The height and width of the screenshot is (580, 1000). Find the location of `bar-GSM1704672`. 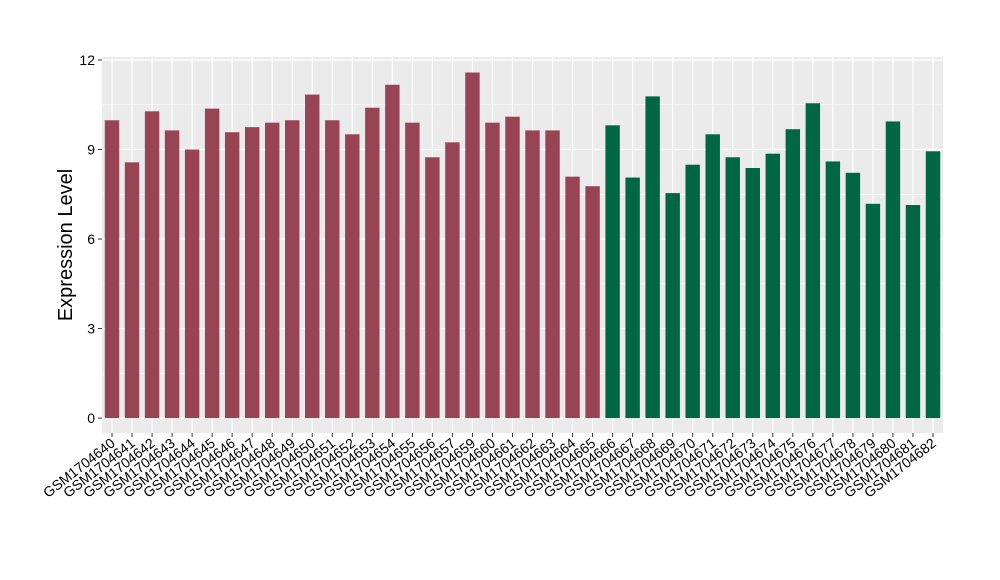

bar-GSM1704672 is located at coordinates (732, 288).